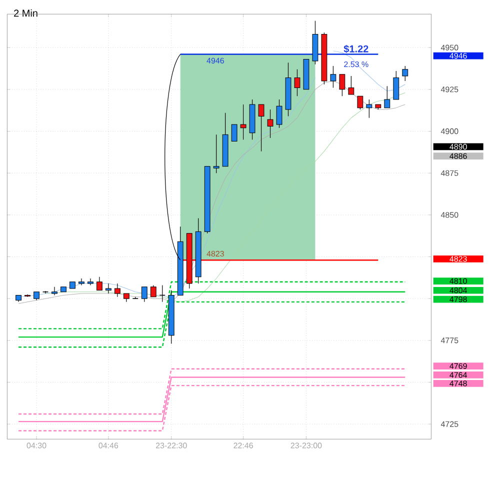  What do you see at coordinates (356, 64) in the screenshot?
I see `annotation: 2.53 %` at bounding box center [356, 64].